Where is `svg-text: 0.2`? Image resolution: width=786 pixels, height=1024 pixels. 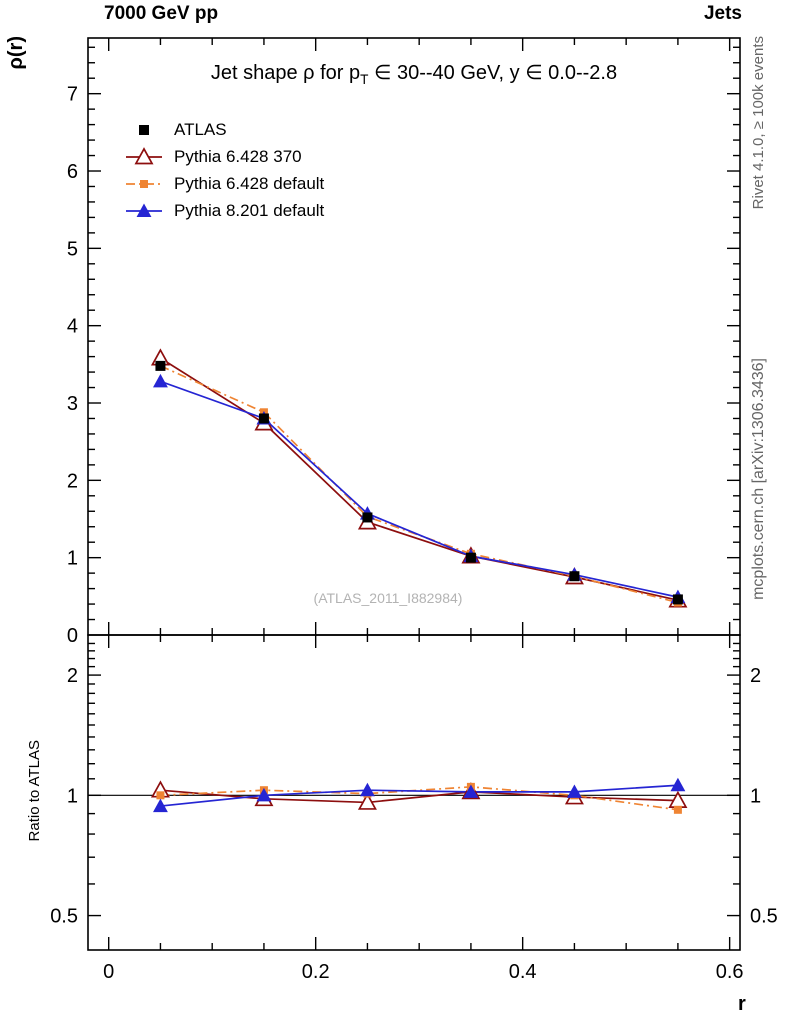
svg-text: 0.2 is located at coordinates (316, 972).